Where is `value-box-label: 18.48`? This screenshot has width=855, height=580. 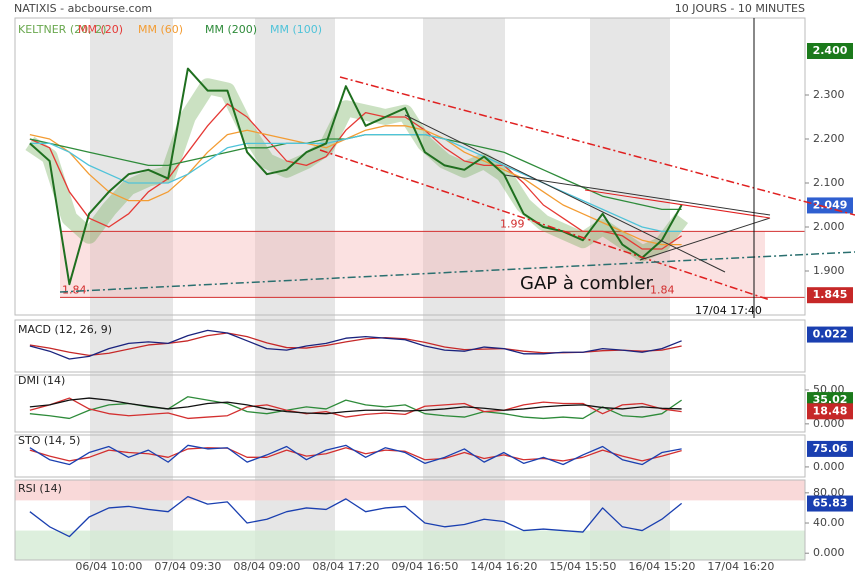
value-box-label: 18.48 is located at coordinates (830, 410).